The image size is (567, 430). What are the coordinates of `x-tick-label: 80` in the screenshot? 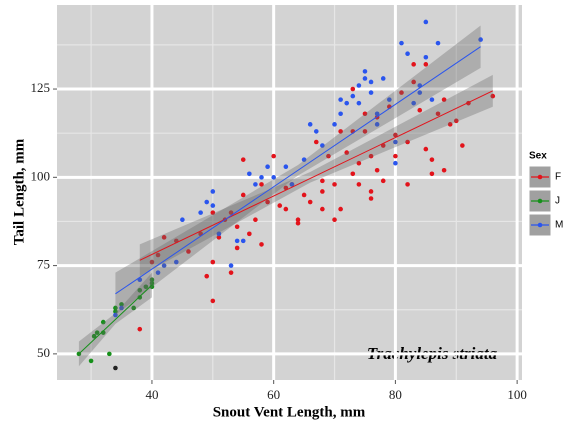 It's located at (395, 394).